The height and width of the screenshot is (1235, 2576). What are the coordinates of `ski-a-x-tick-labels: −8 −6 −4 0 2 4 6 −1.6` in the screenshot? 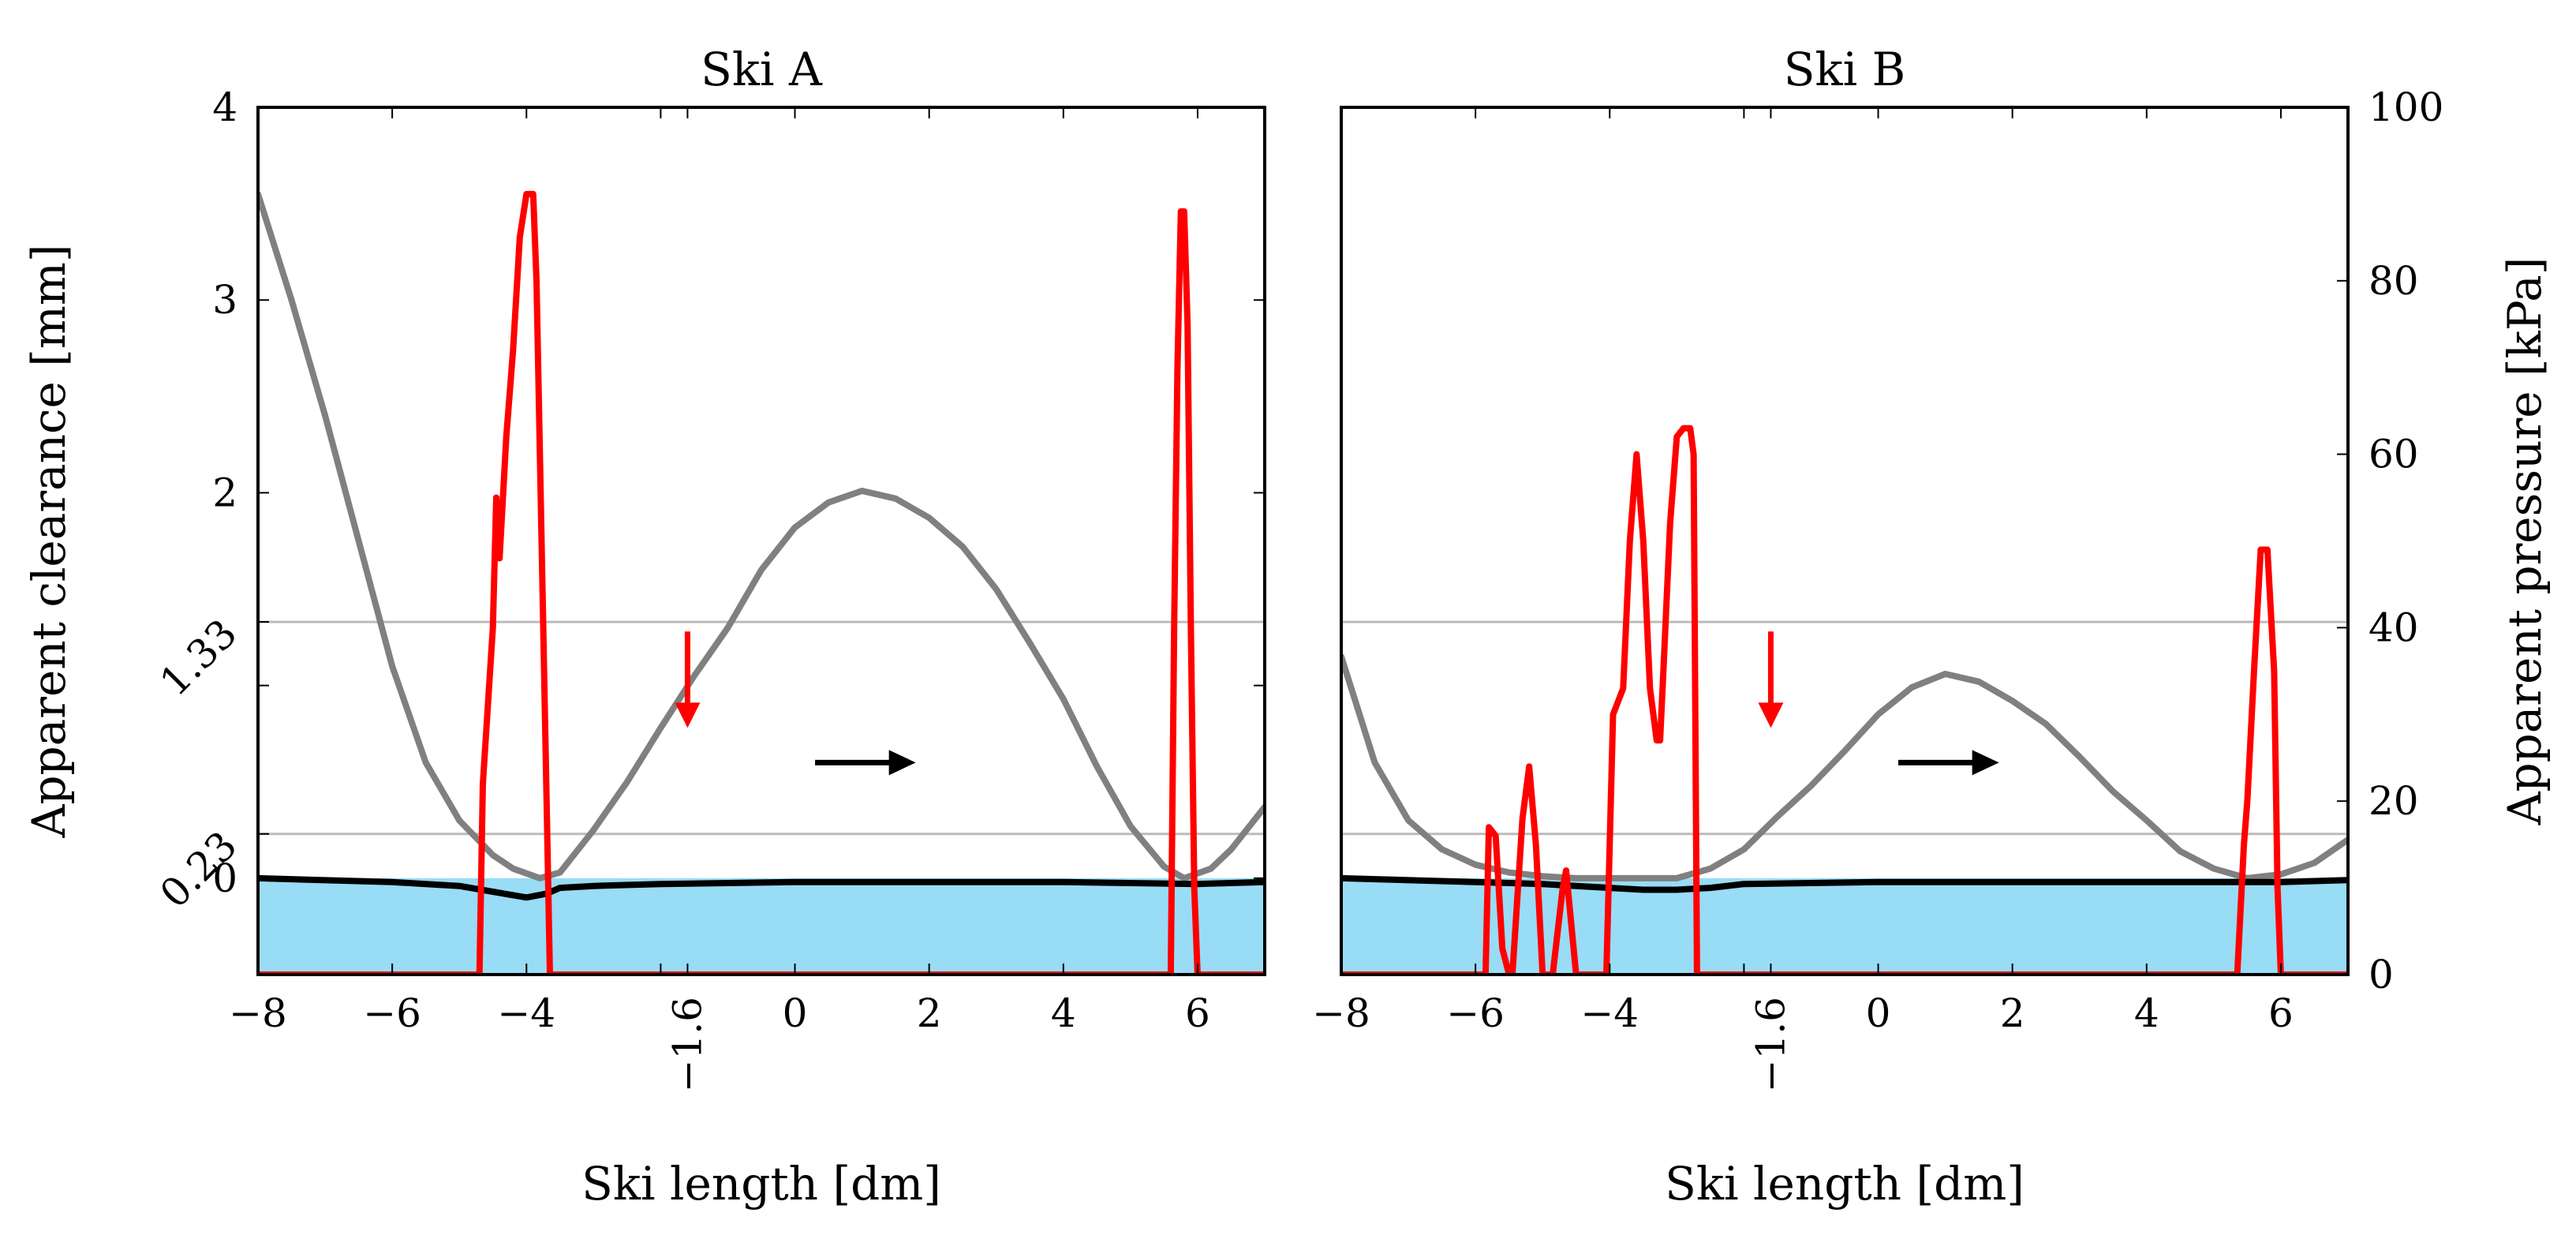 It's located at (719, 1041).